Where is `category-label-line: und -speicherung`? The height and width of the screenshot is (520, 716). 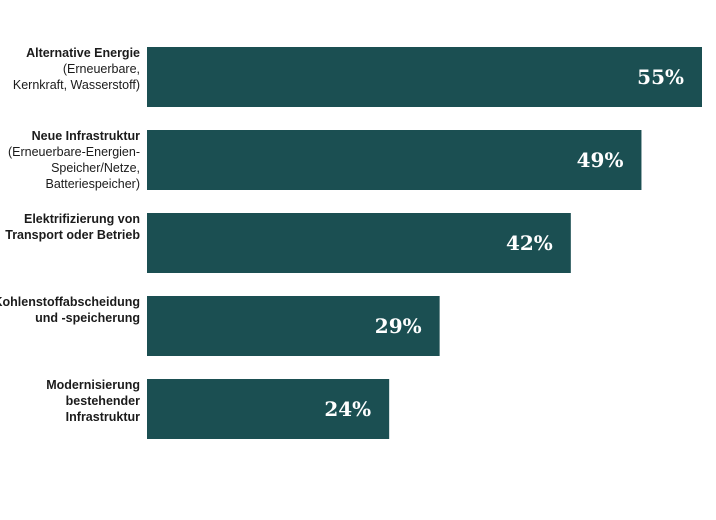
category-label-line: und -speicherung is located at coordinates (87, 318).